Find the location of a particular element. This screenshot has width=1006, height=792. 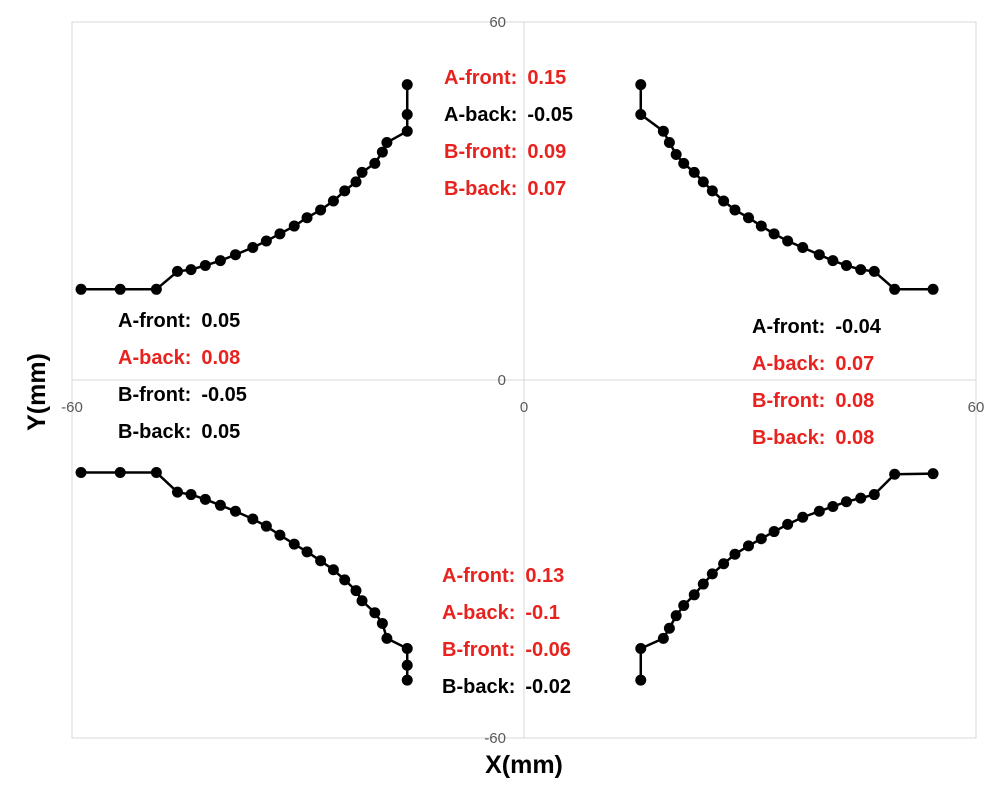

annotation-2-line-1: A-front: 0.05 is located at coordinates (179, 321).